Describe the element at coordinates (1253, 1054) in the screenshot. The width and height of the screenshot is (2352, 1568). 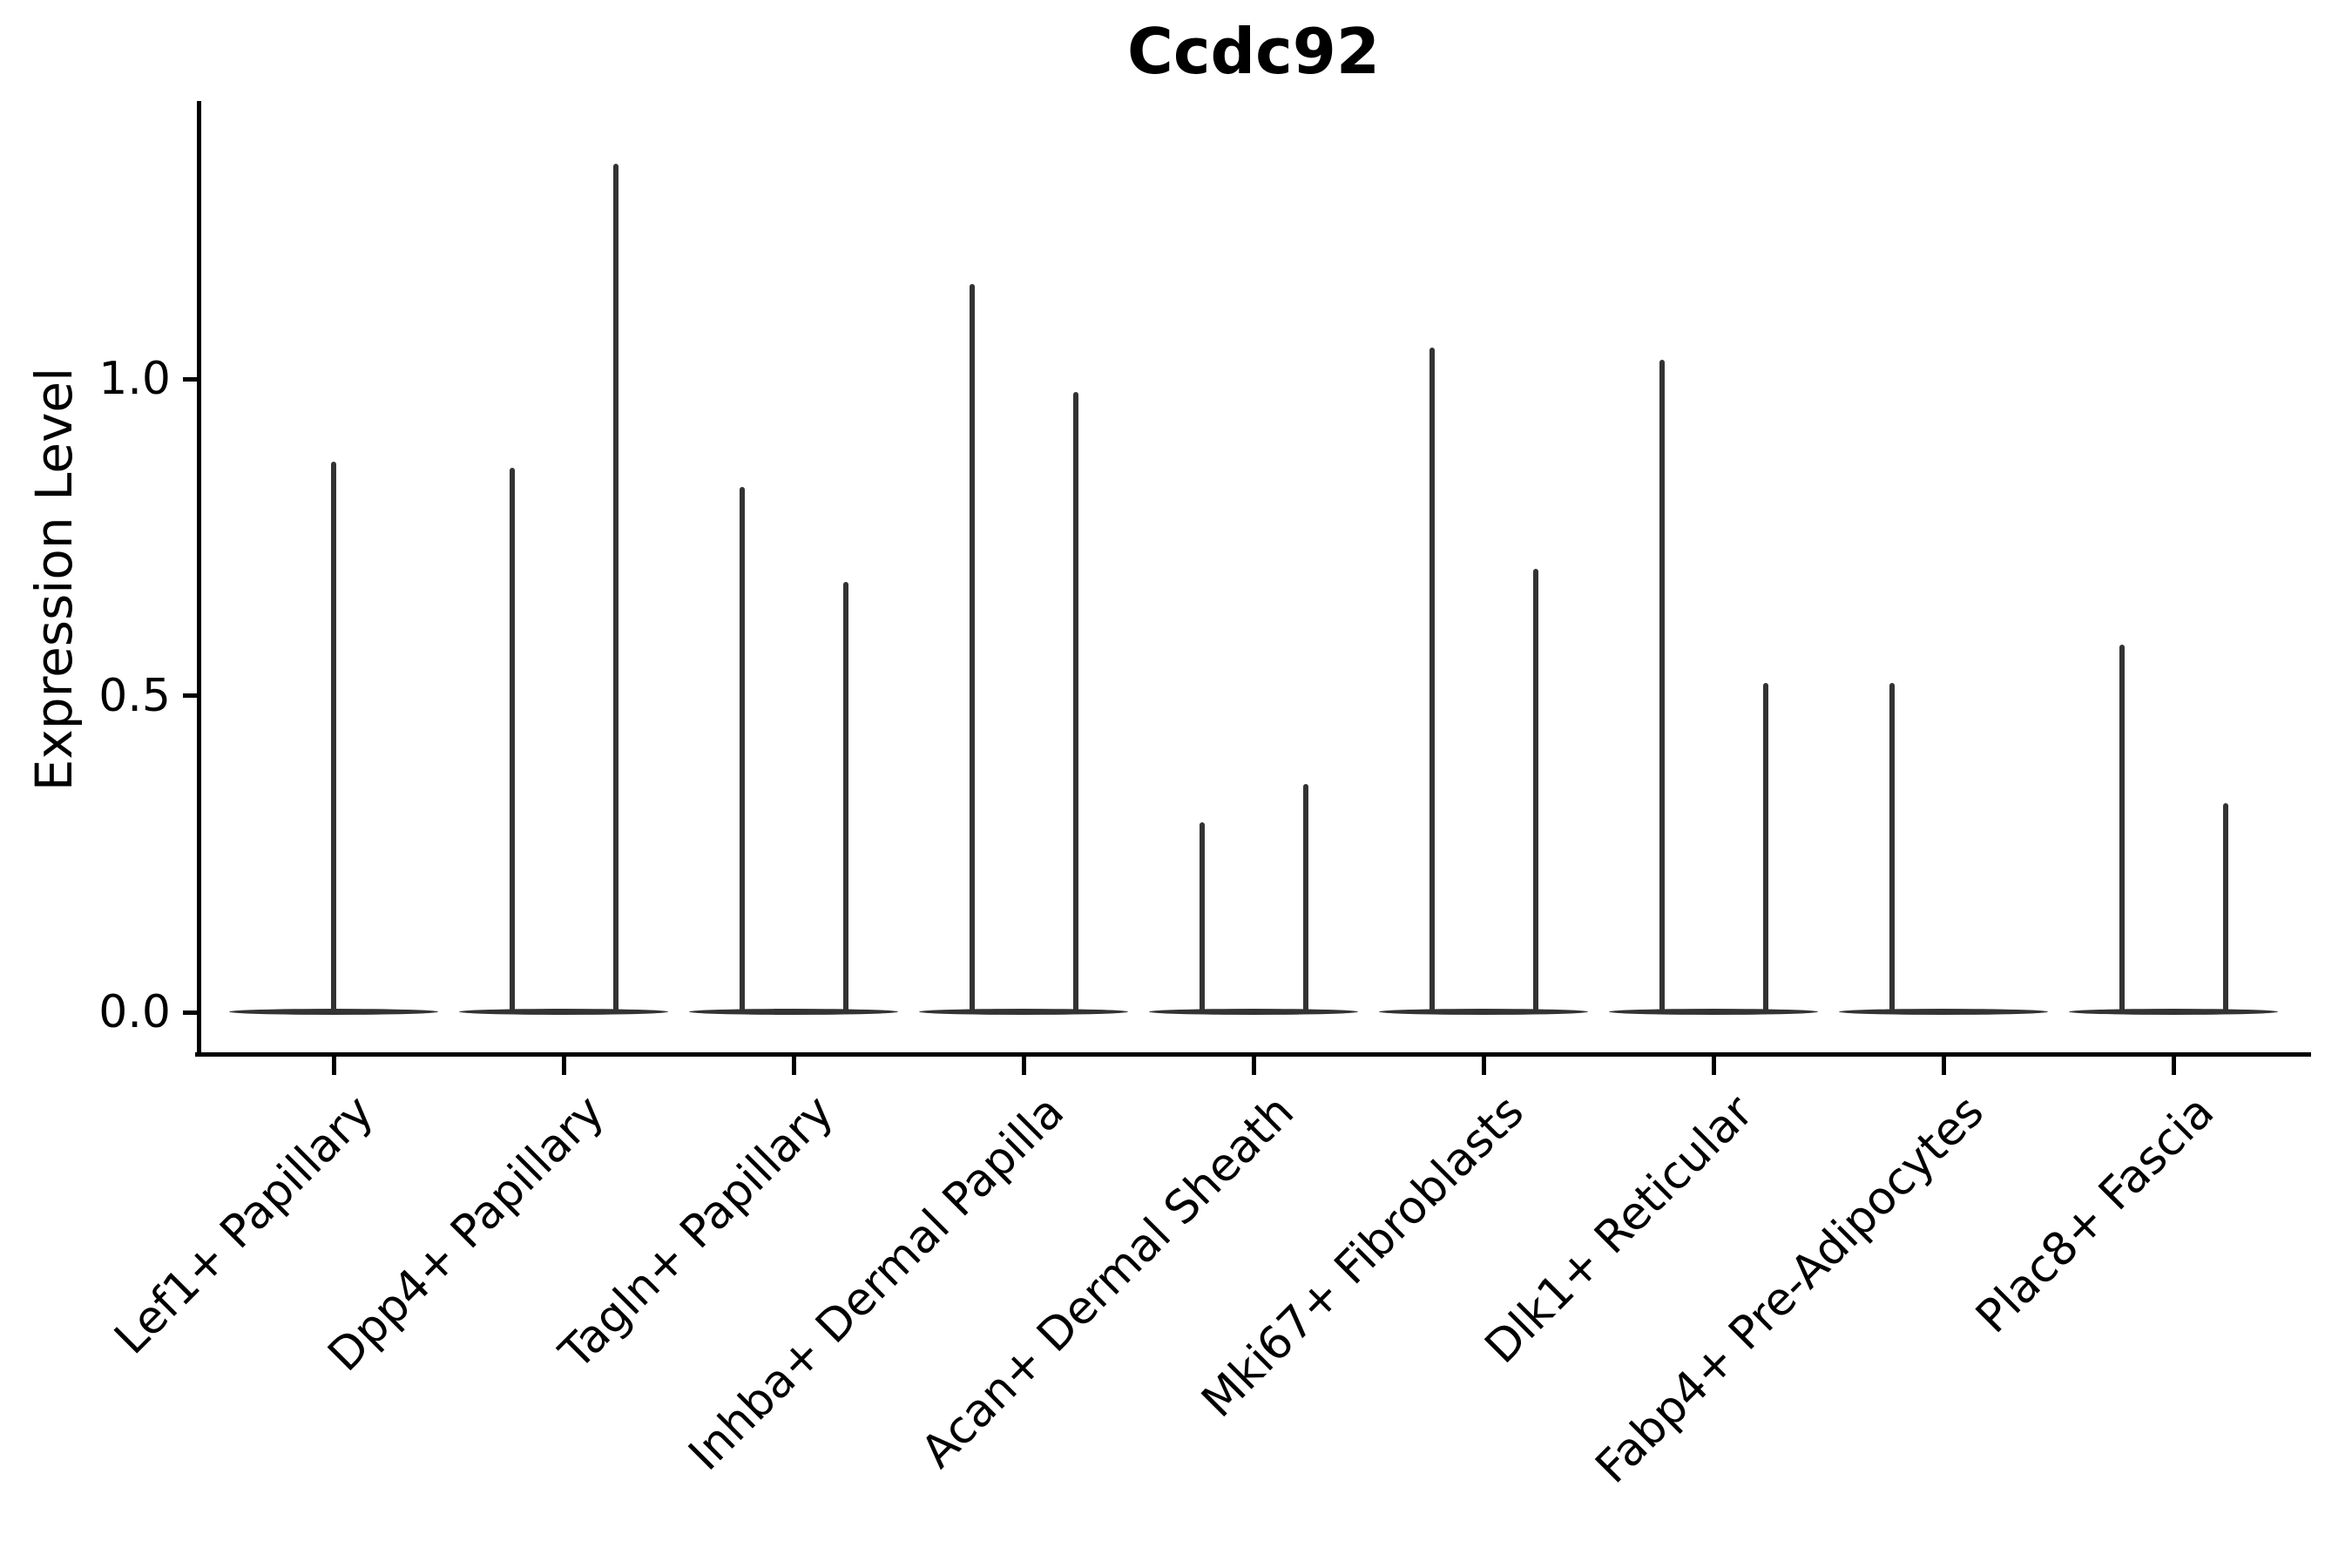
I see `x-axis-spine` at that location.